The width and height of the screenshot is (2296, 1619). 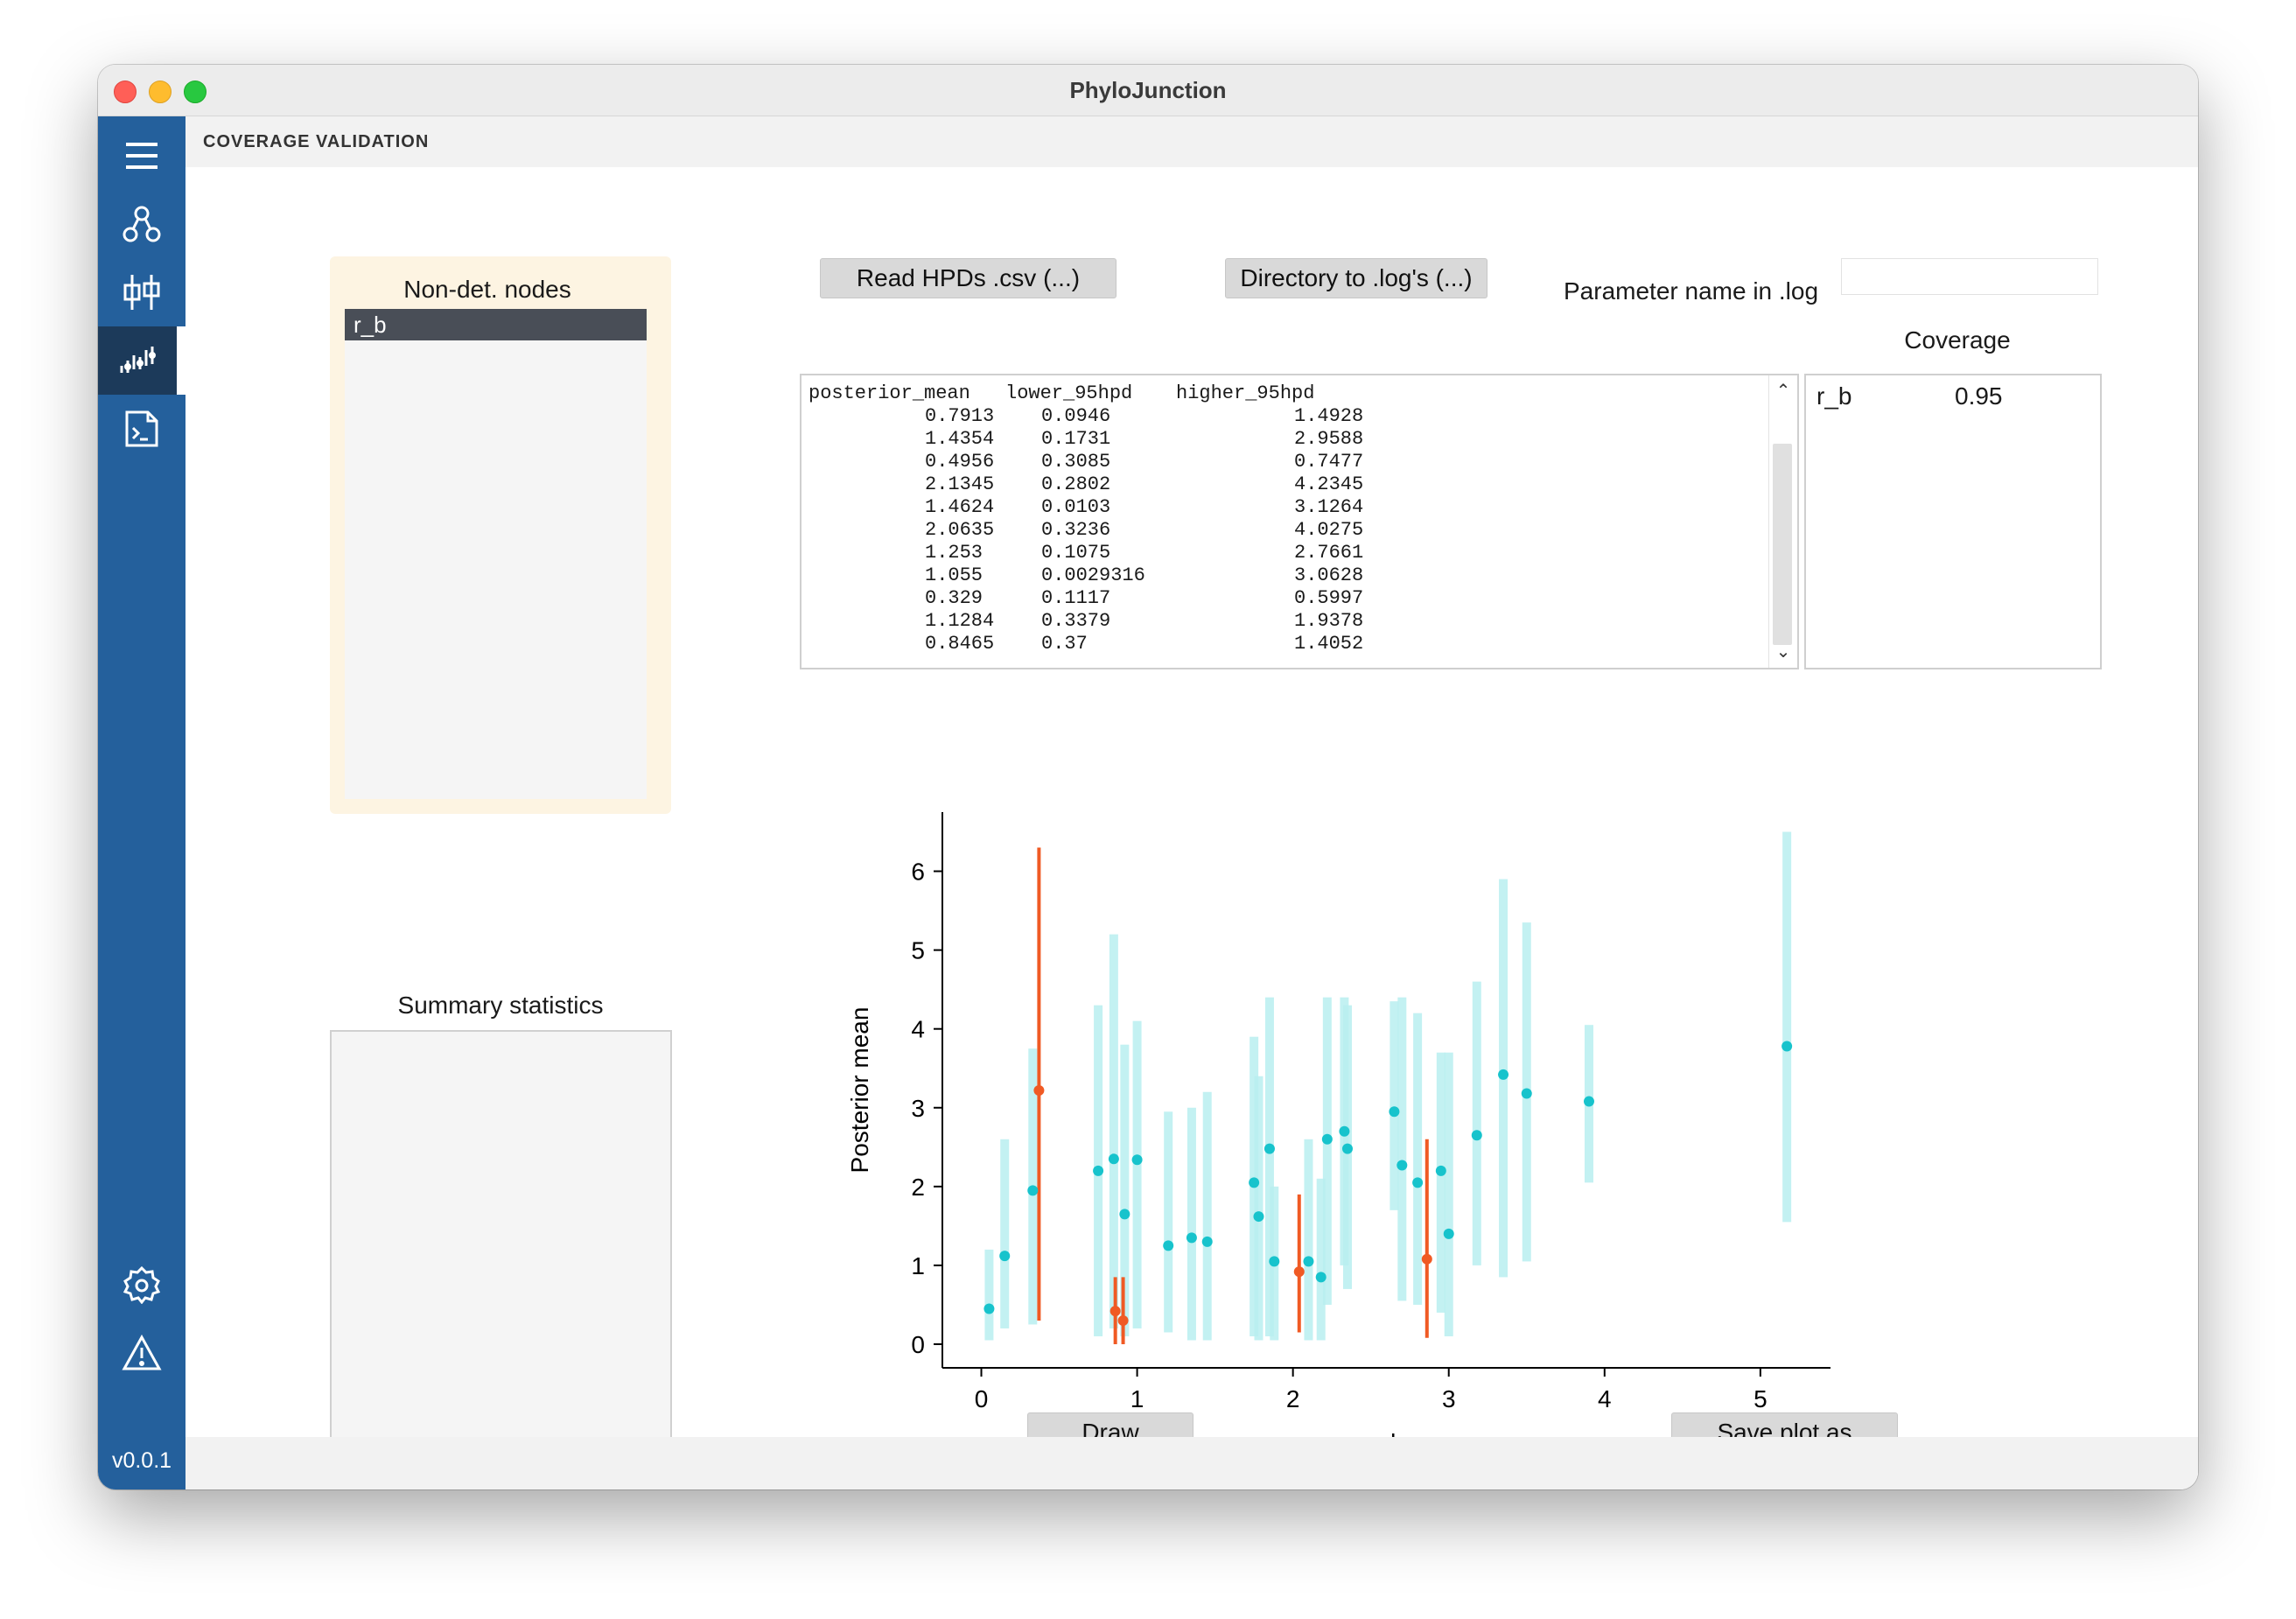 I want to click on menu-icon, so click(x=142, y=156).